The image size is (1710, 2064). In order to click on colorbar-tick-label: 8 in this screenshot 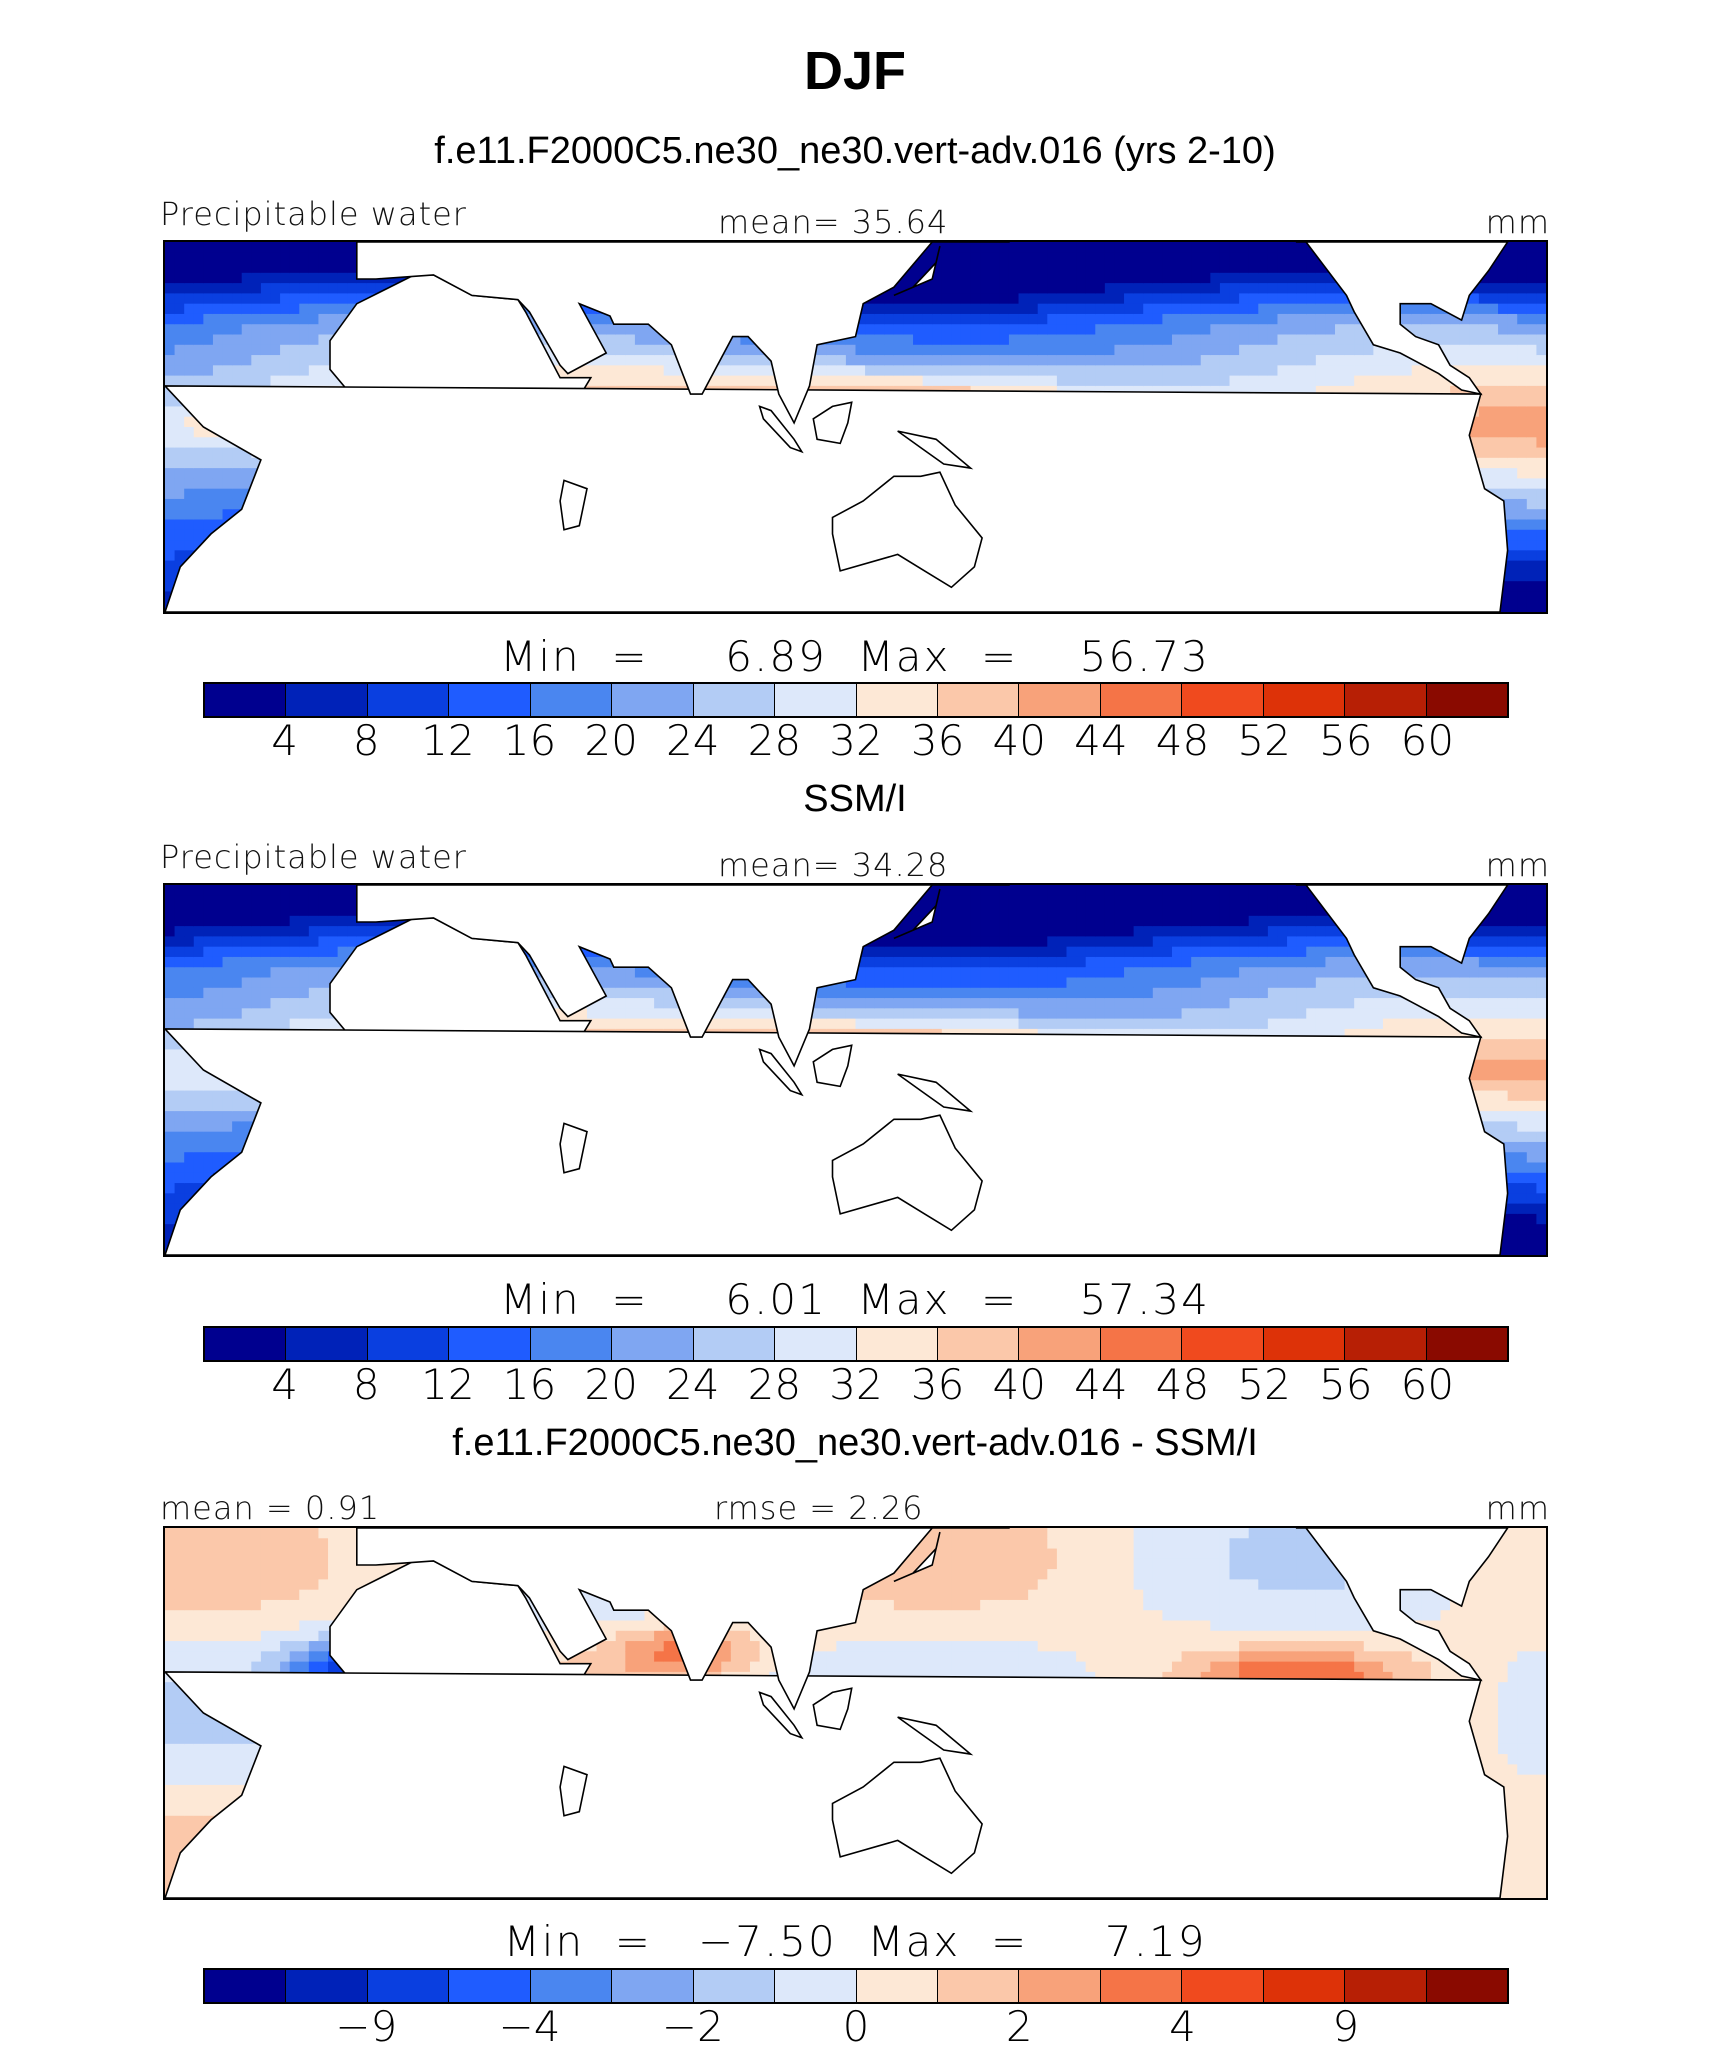, I will do `click(366, 1384)`.